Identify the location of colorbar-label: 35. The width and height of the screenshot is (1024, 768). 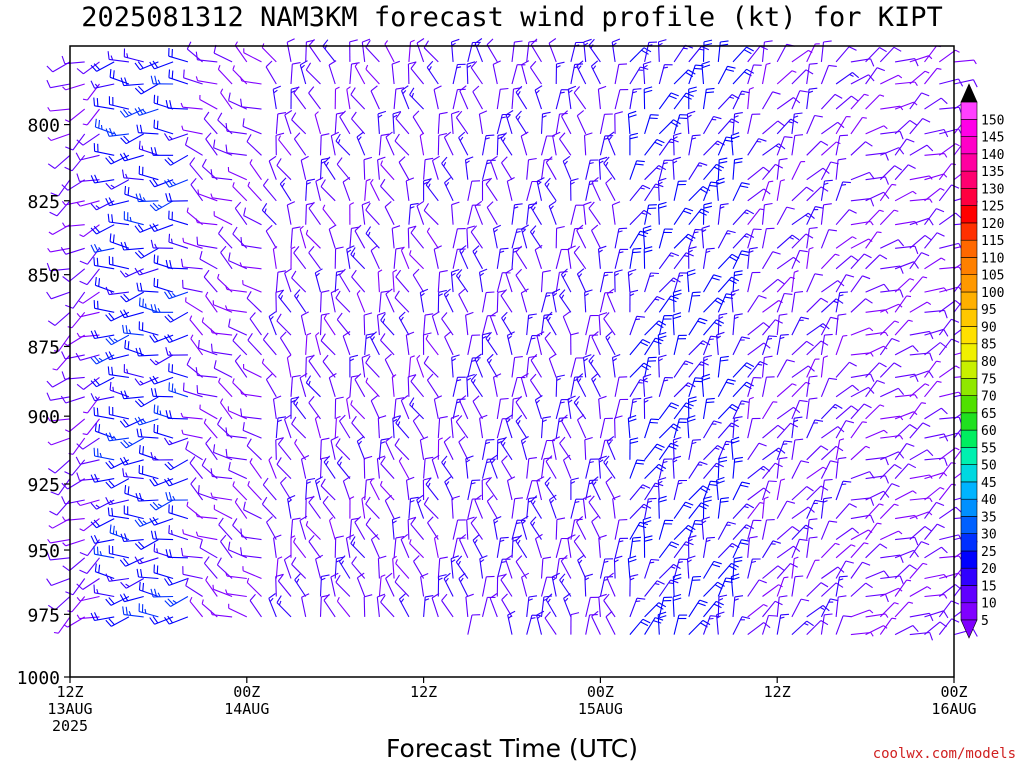
(989, 517).